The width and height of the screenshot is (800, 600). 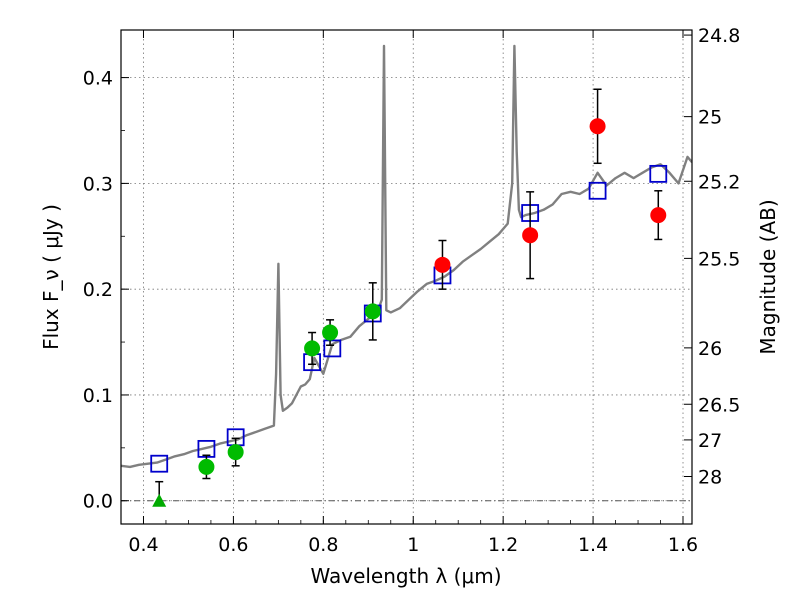 I want to click on y2-tick-label: 26.5, so click(x=719, y=405).